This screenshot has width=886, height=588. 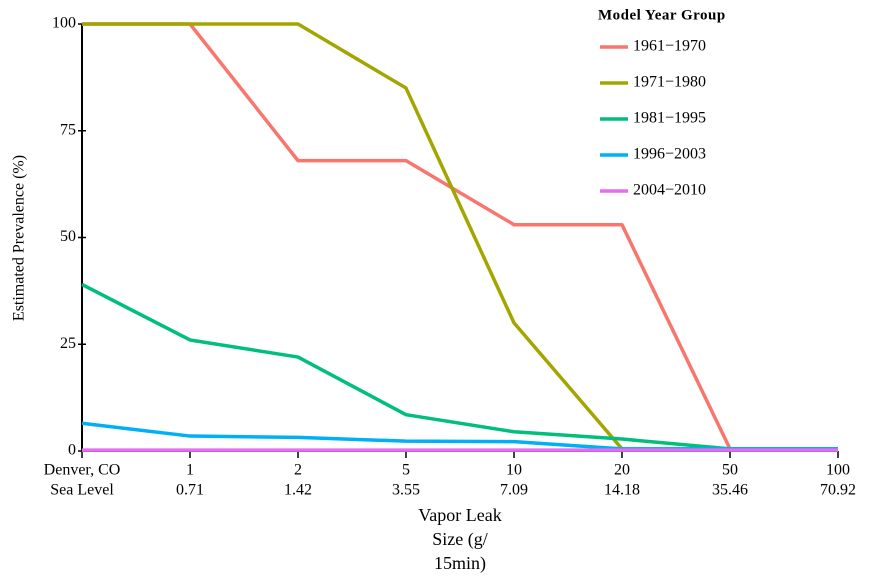 I want to click on legend-label: 1996−2003, so click(x=669, y=154).